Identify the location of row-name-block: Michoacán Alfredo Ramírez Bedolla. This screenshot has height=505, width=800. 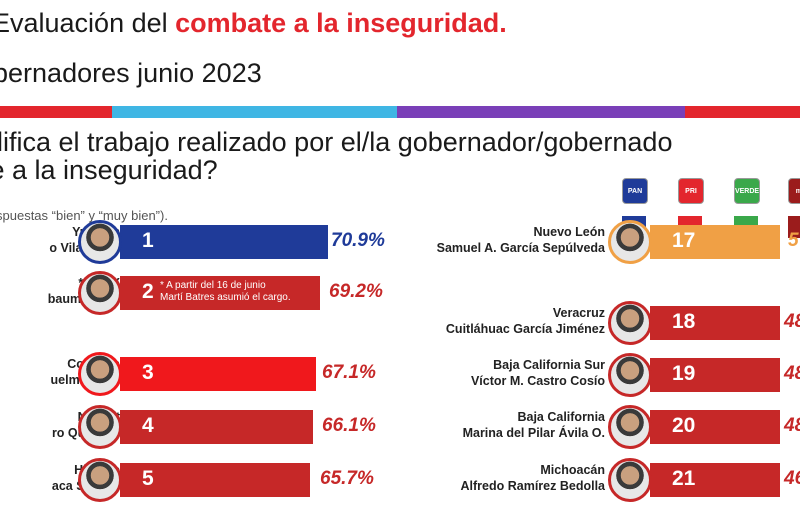
(533, 478).